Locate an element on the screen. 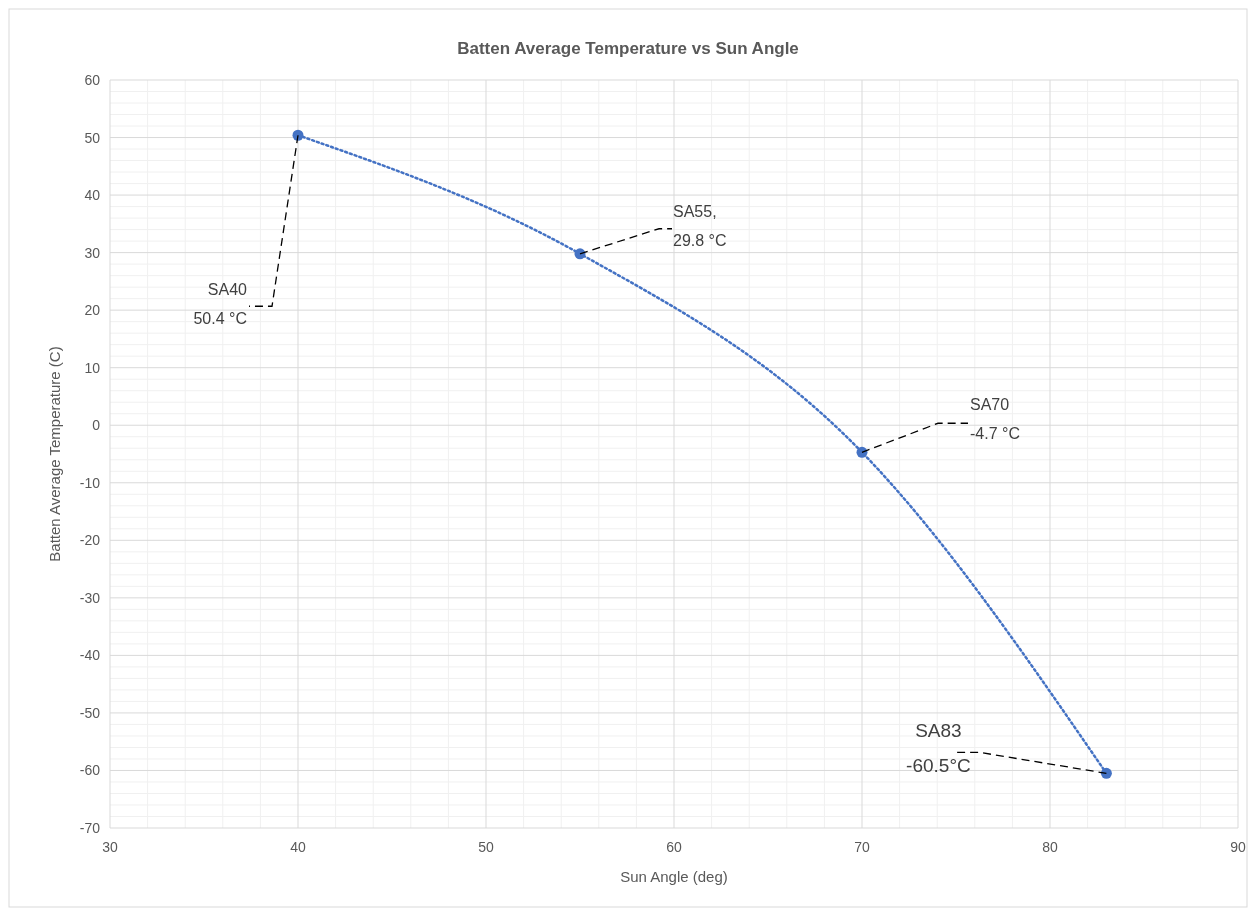  y-axis-title: Batten Average Temperature (C) is located at coordinates (54, 454).